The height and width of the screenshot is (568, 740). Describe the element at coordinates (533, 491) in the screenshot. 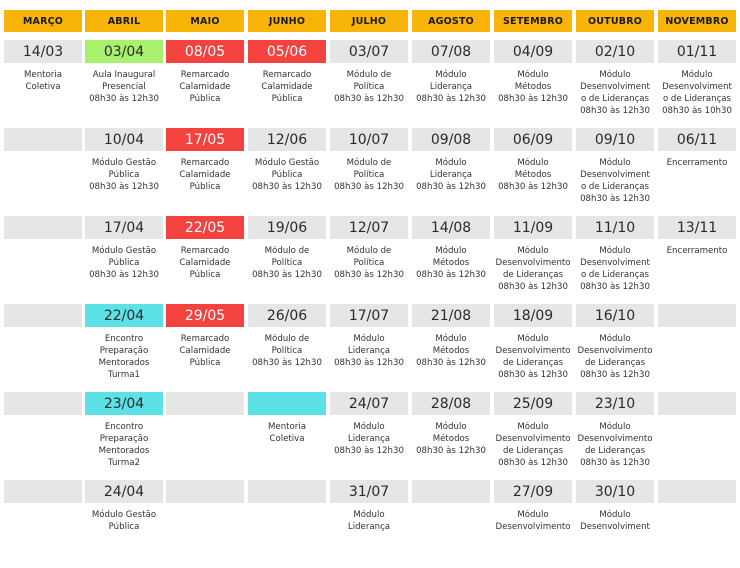

I see `date-cell: 27/09` at that location.